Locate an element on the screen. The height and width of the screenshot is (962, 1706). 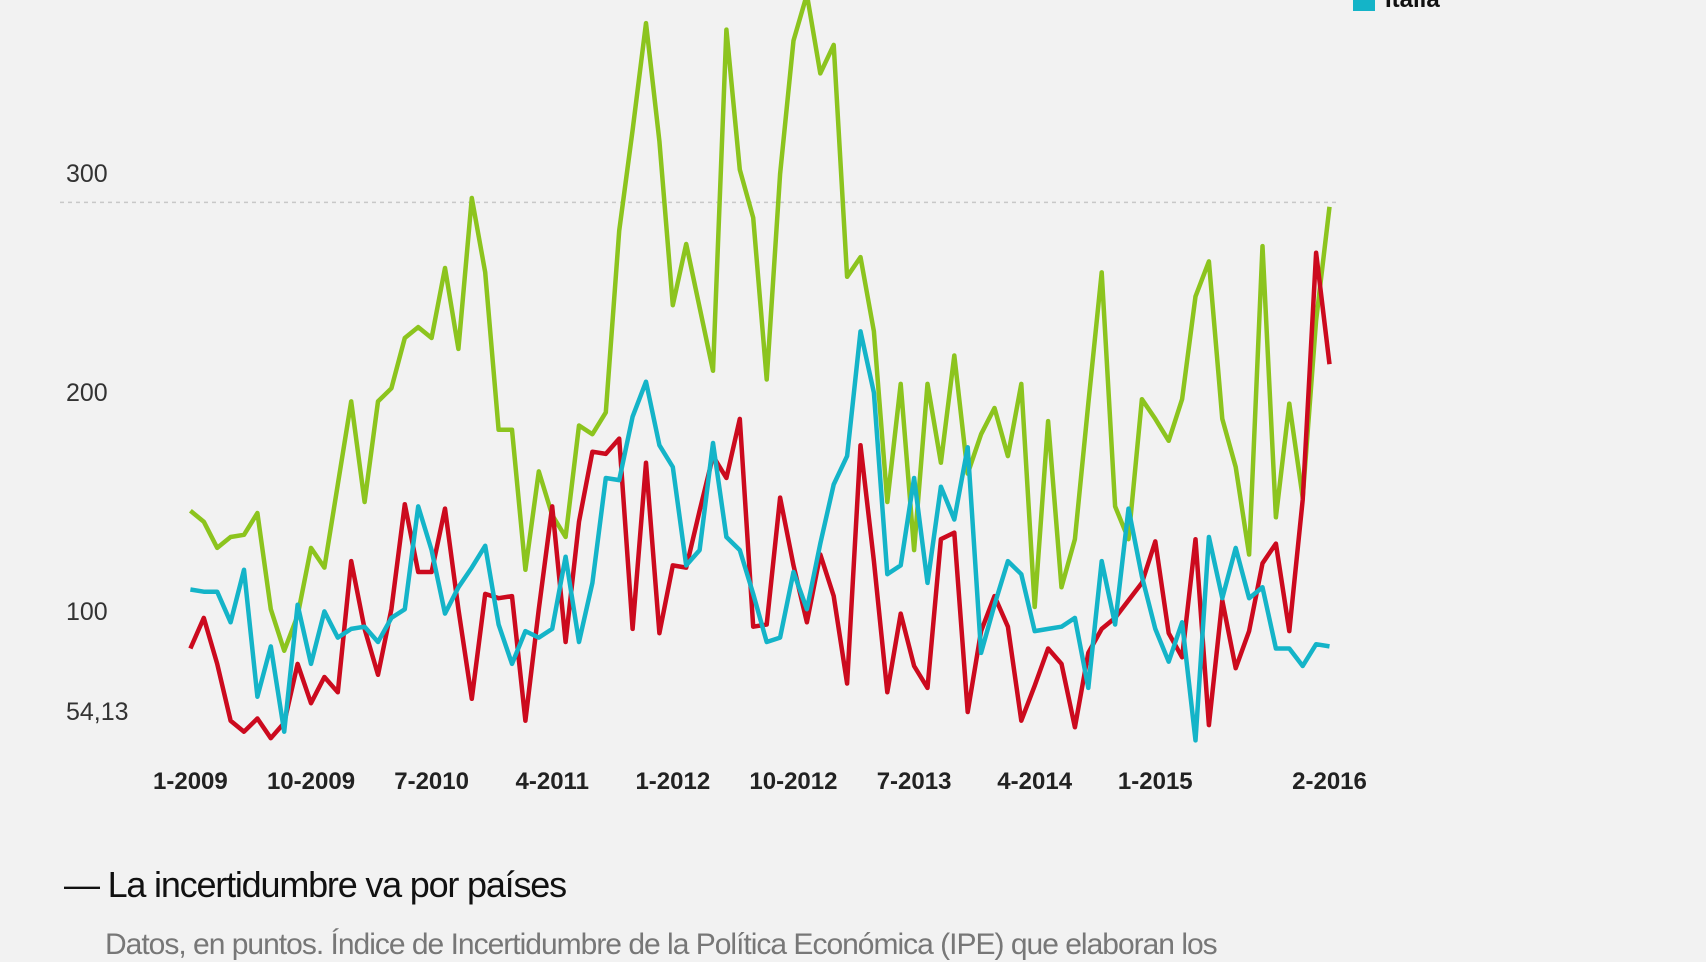
x-tick-label: 10-2012 is located at coordinates (793, 781).